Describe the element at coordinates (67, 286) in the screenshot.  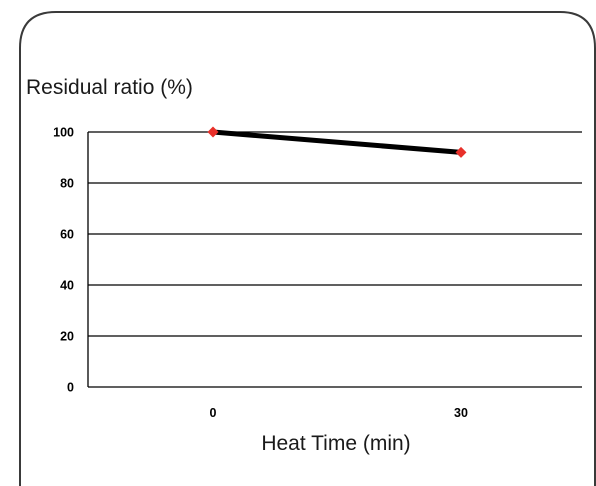
I see `y-tick-label: 40` at that location.